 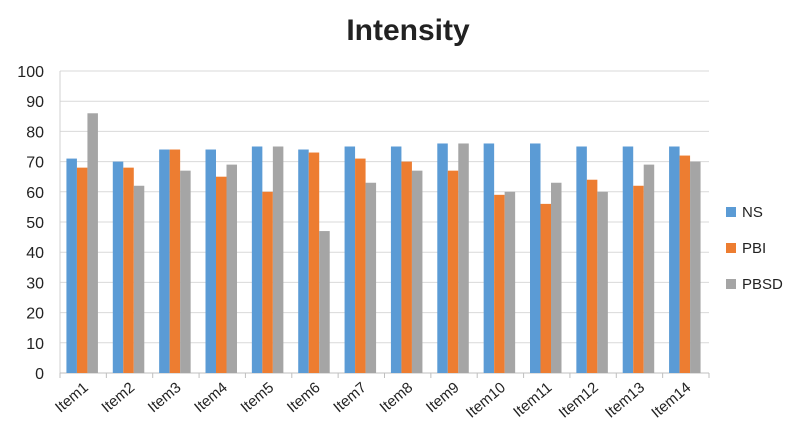 I want to click on bar-ns-item1, so click(x=71, y=265).